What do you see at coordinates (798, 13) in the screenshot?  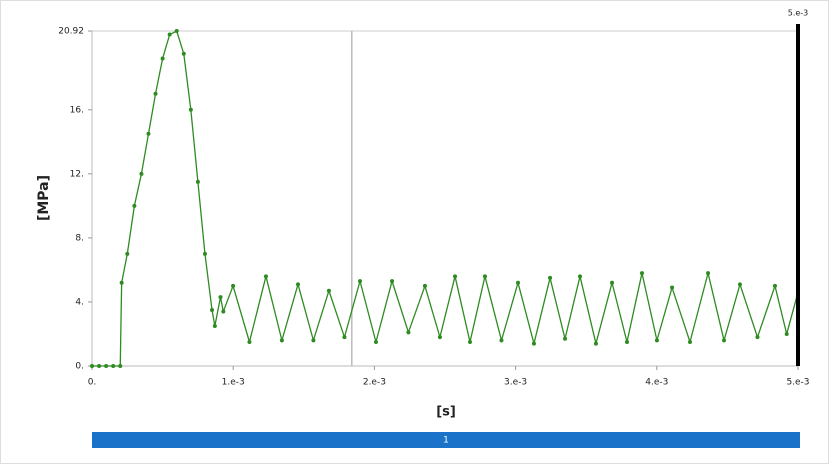 I see `end-marker-label: 5.e-3` at bounding box center [798, 13].